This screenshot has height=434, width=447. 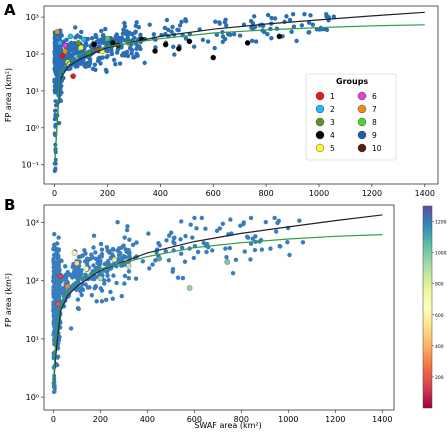 What do you see at coordinates (8, 95) in the screenshot?
I see `panel-a-ylabel: FP area (km²)` at bounding box center [8, 95].